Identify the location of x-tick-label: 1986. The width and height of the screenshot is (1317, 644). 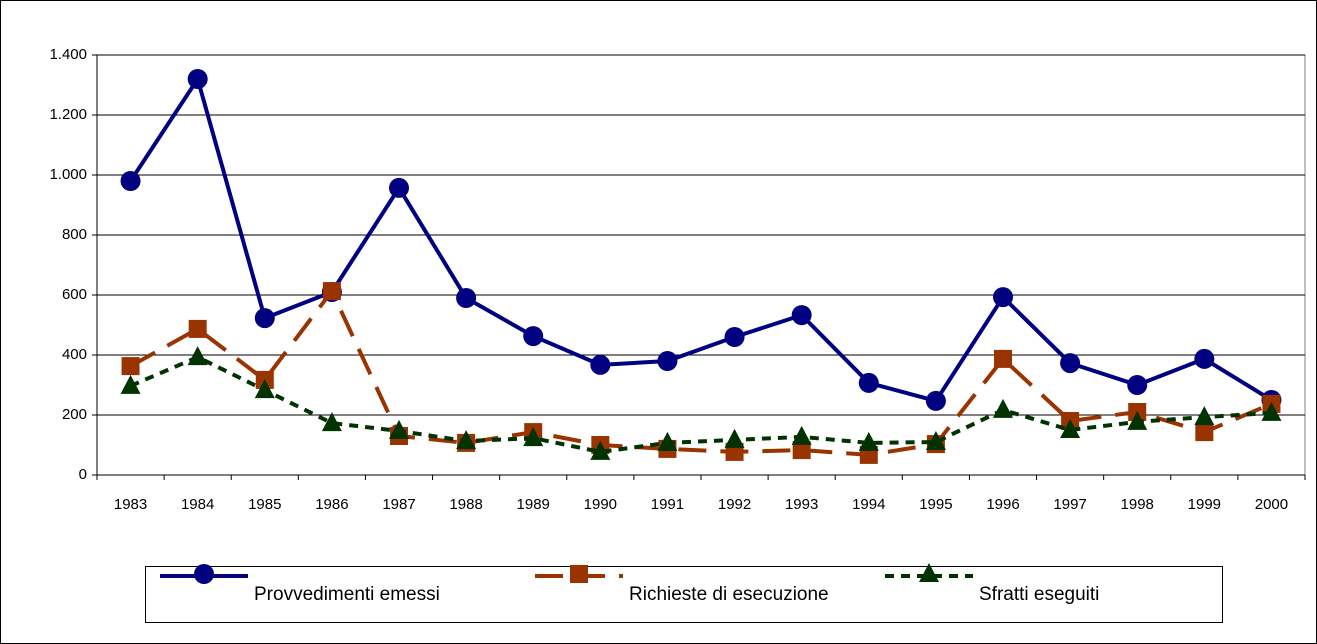
(331, 504).